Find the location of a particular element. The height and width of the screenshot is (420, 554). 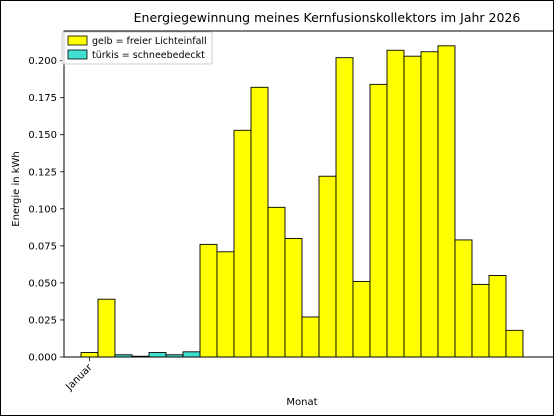

y-tick-label: 0.175 is located at coordinates (42, 98).